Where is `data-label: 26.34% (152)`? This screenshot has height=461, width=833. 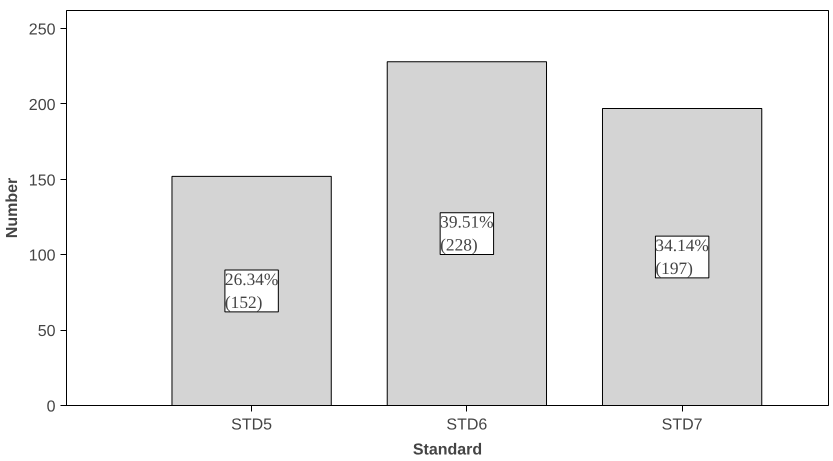
data-label: 26.34% (152) is located at coordinates (251, 291).